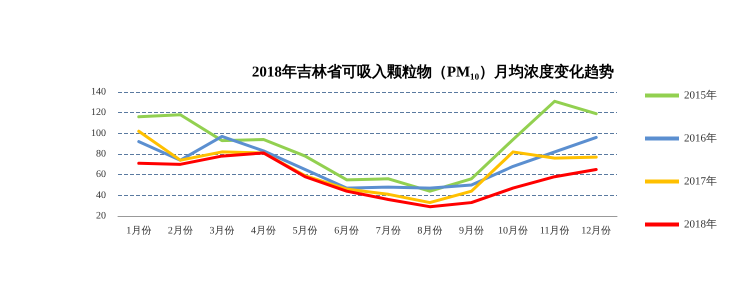  Describe the element at coordinates (429, 231) in the screenshot. I see `x-tick-label: 8月份` at that location.